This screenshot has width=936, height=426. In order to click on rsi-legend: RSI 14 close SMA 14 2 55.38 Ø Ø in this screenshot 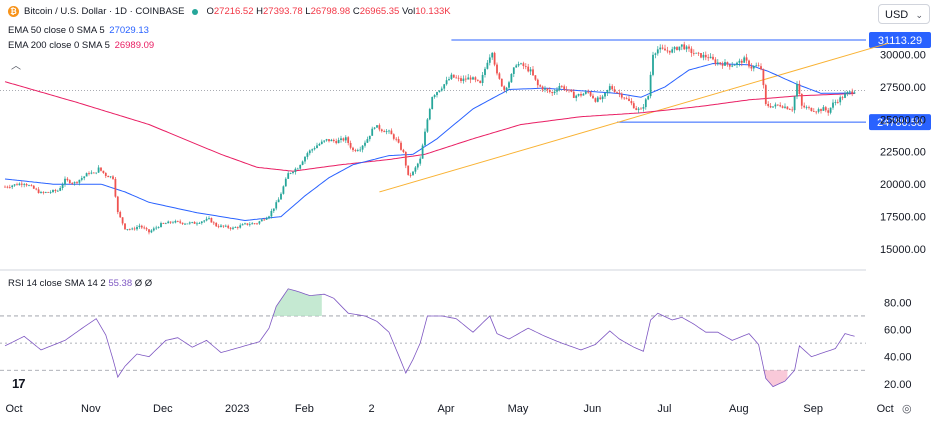, I will do `click(80, 283)`.